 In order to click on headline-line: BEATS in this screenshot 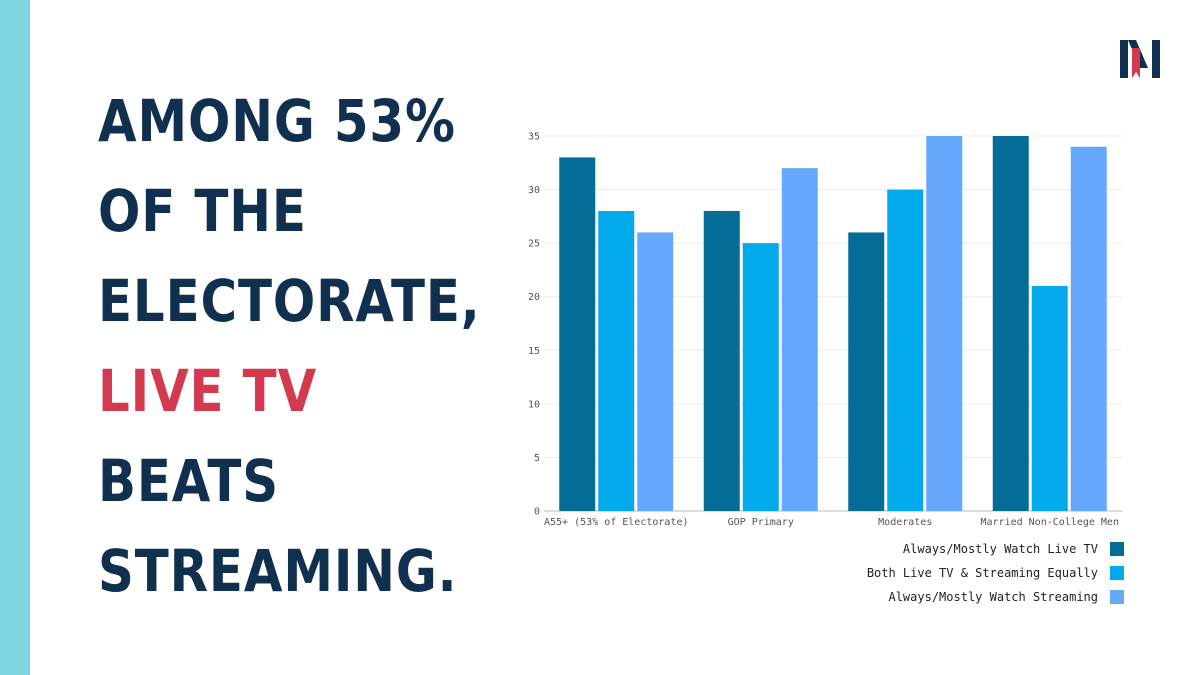, I will do `click(189, 481)`.